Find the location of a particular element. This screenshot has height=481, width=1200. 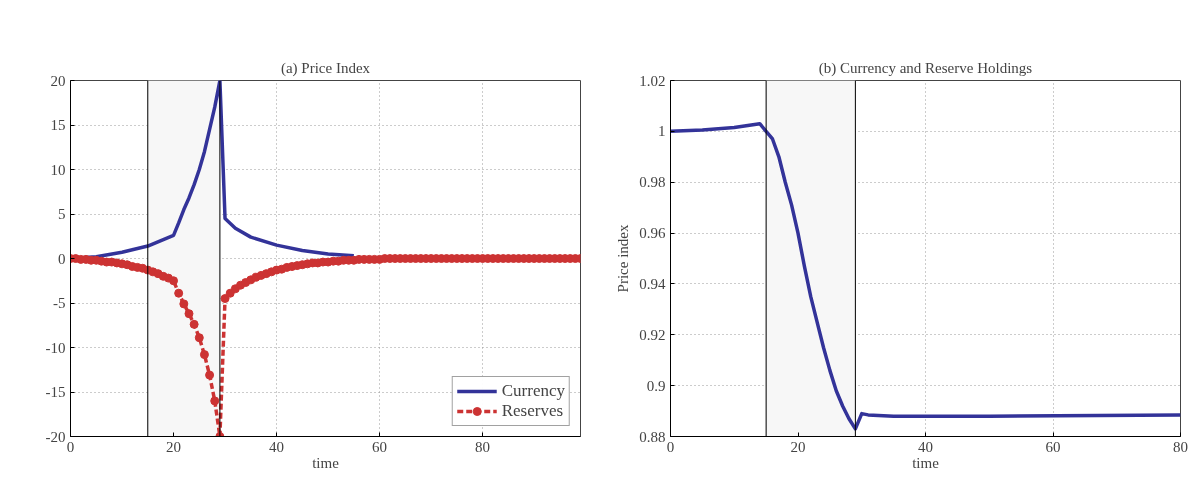

legend-label: Reserves is located at coordinates (532, 411).